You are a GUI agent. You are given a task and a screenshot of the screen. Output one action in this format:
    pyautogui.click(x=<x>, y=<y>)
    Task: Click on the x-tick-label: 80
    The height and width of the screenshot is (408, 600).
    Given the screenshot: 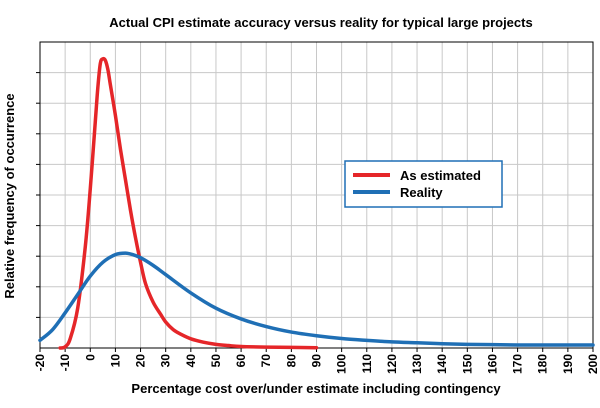 What is the action you would take?
    pyautogui.click(x=291, y=361)
    